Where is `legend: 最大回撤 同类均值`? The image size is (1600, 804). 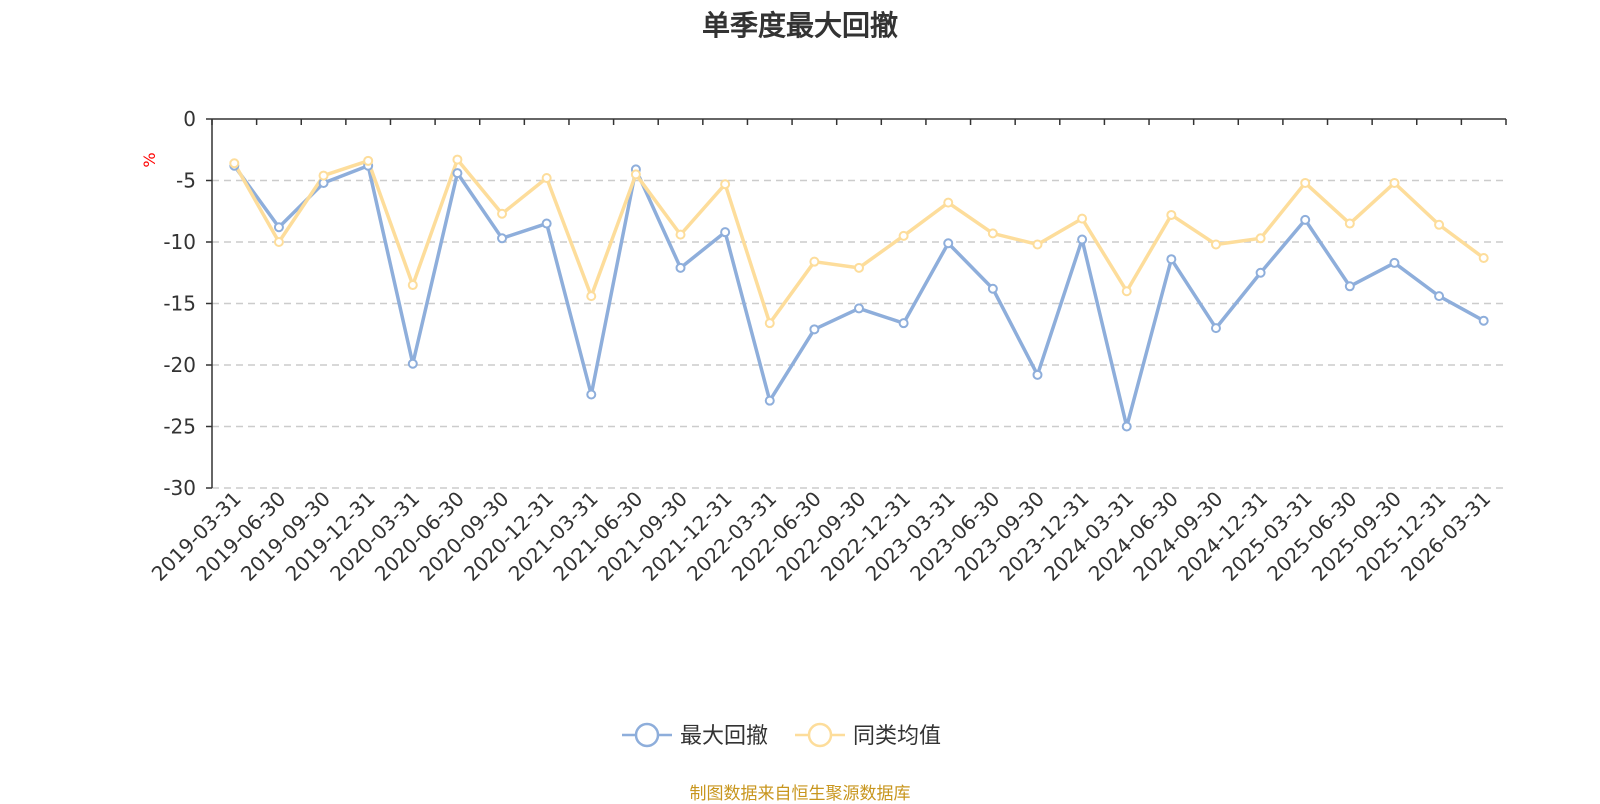
legend: 最大回撤 同类均值 is located at coordinates (781, 735).